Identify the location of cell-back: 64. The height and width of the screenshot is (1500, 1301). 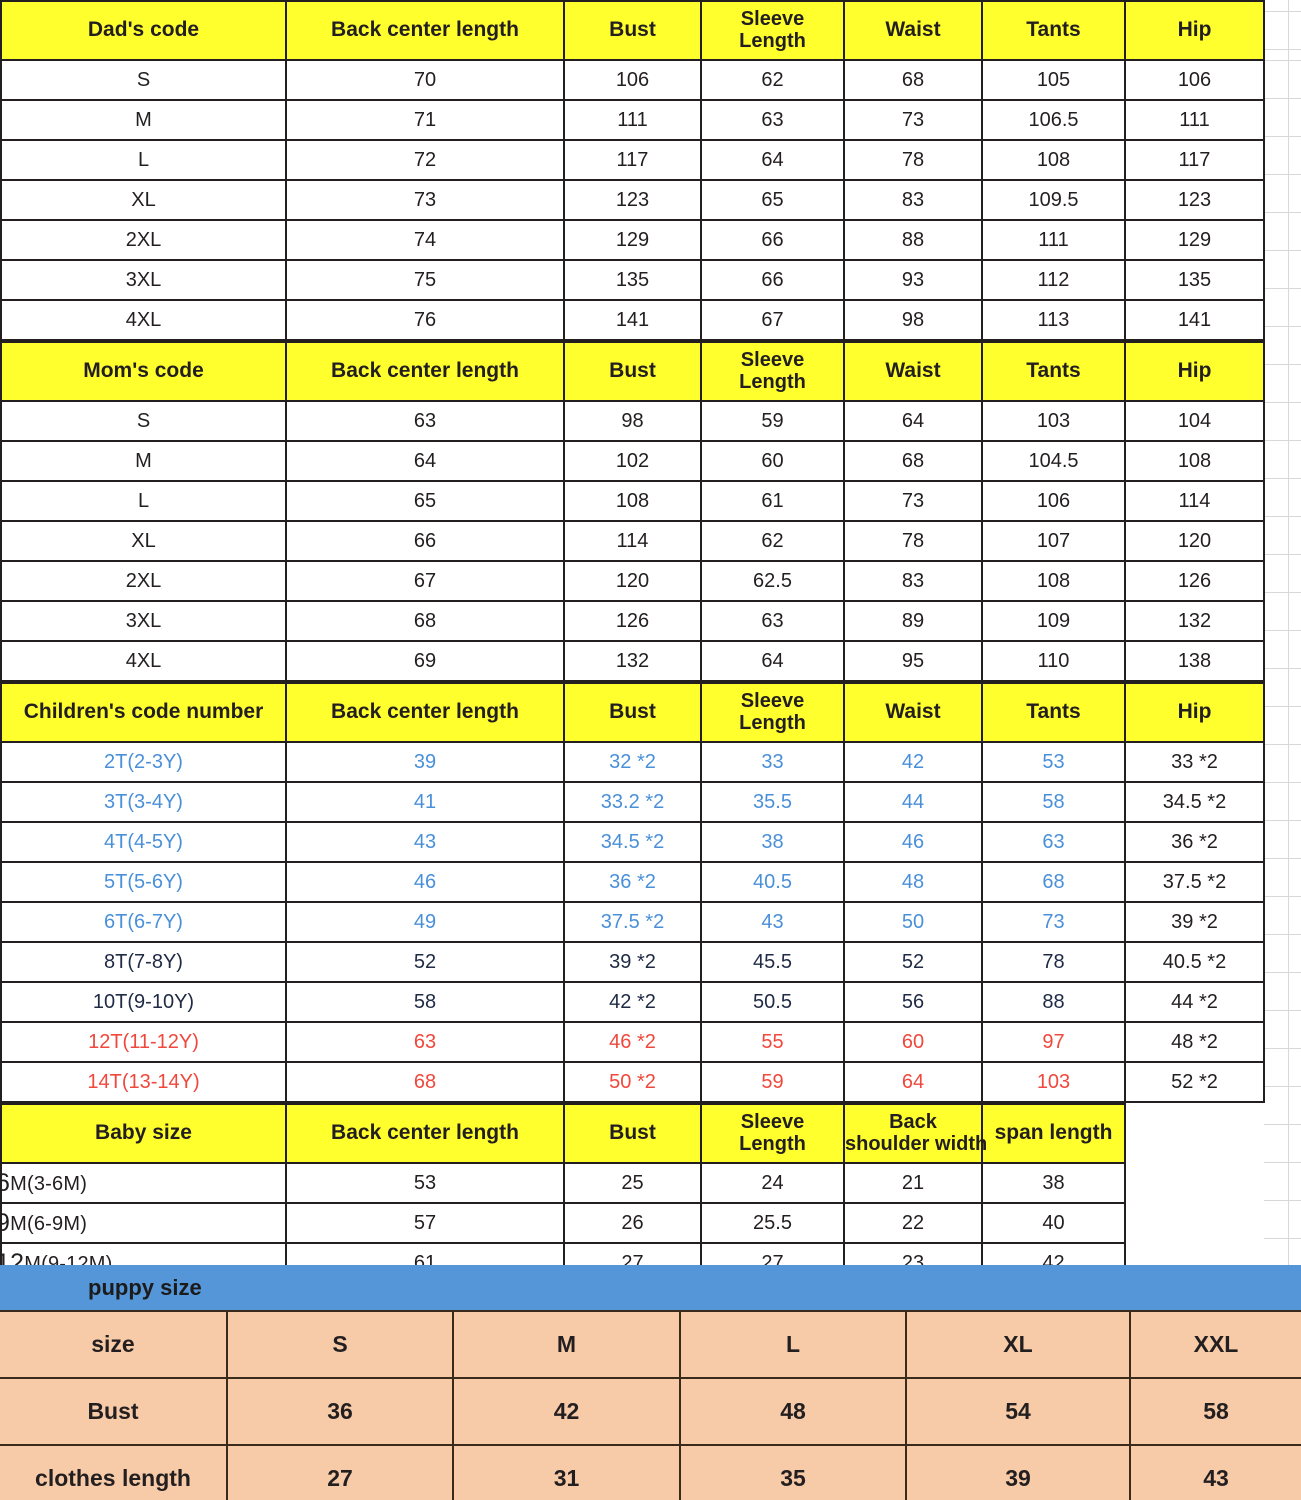
(425, 461).